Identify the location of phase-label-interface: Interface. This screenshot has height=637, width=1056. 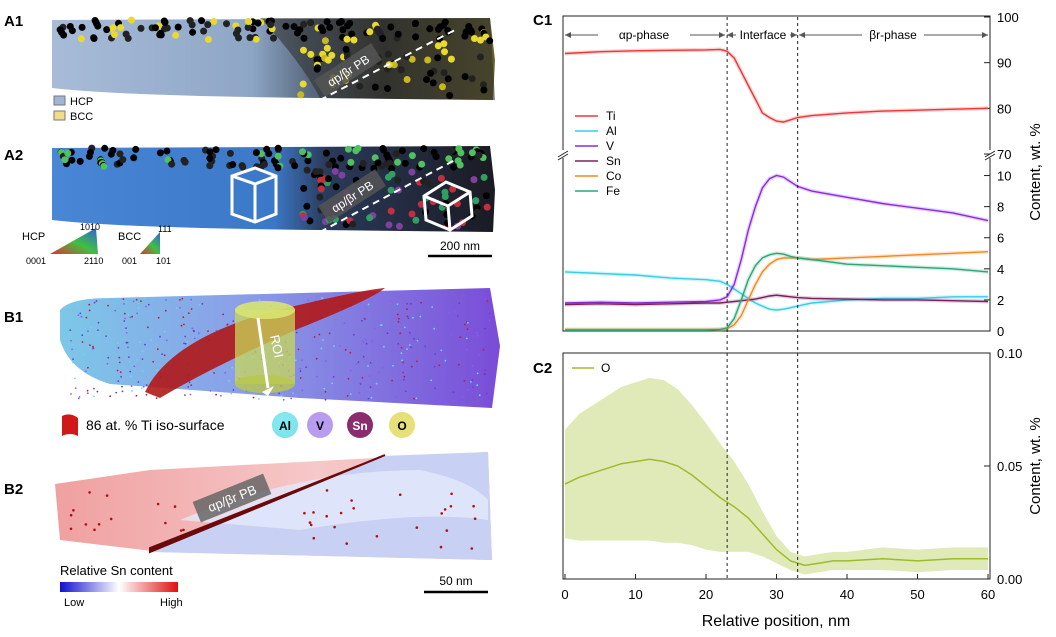
(763, 35).